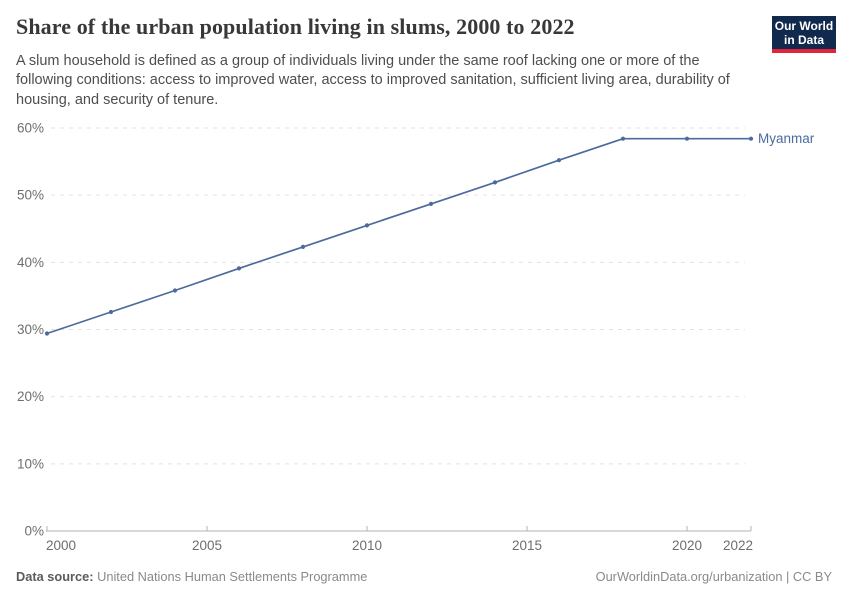 Image resolution: width=850 pixels, height=600 pixels. I want to click on data-source-label: Data source:, so click(55, 576).